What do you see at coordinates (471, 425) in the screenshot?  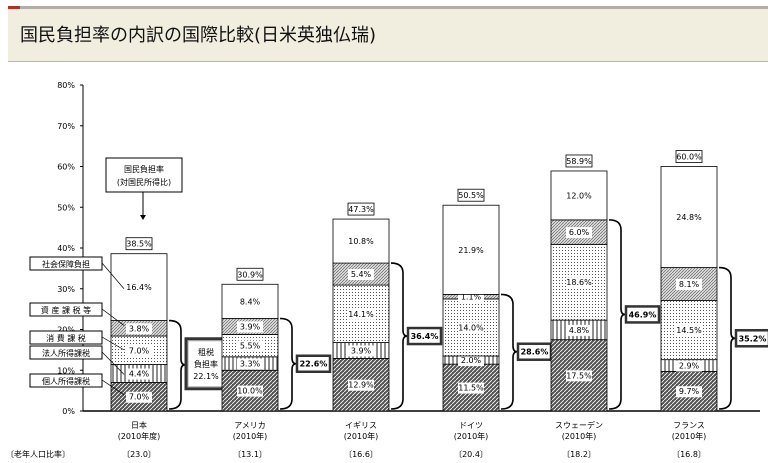 I see `x-category-label: ドイツ` at bounding box center [471, 425].